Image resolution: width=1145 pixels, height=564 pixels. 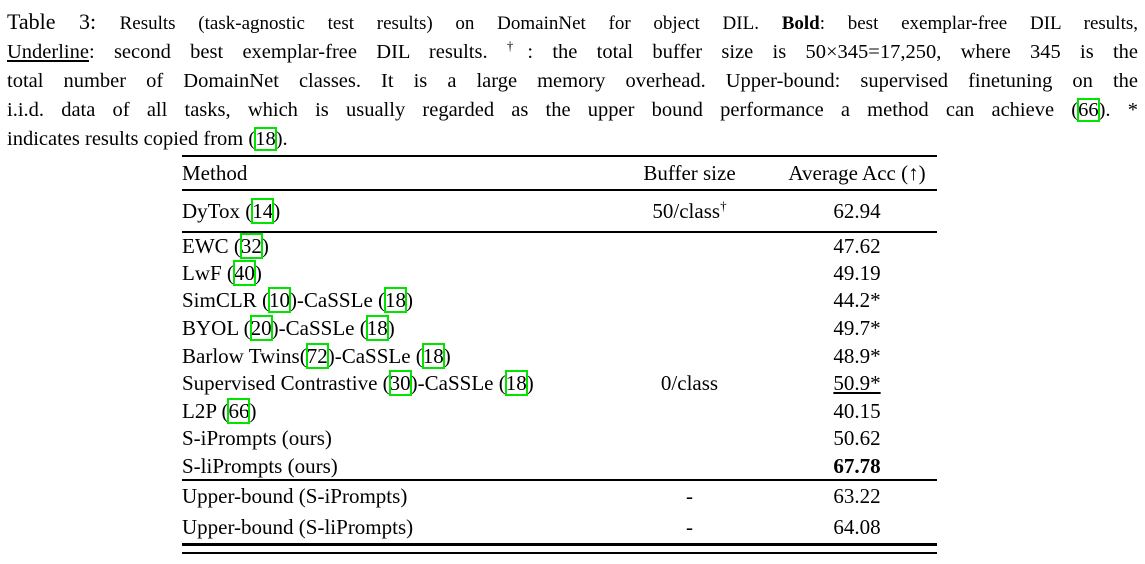 I want to click on text-segment: -, so click(x=689, y=527).